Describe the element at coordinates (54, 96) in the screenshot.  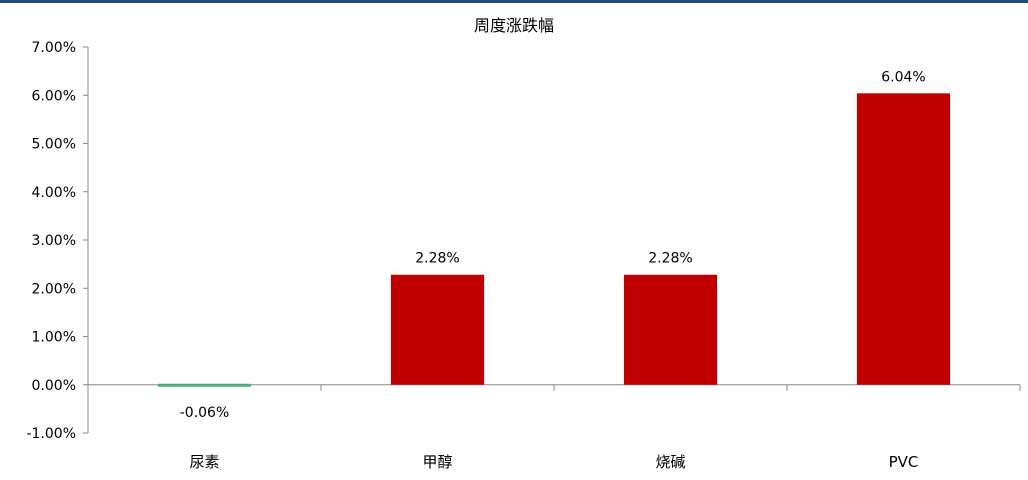
I see `y-tick-label: 6.00%` at that location.